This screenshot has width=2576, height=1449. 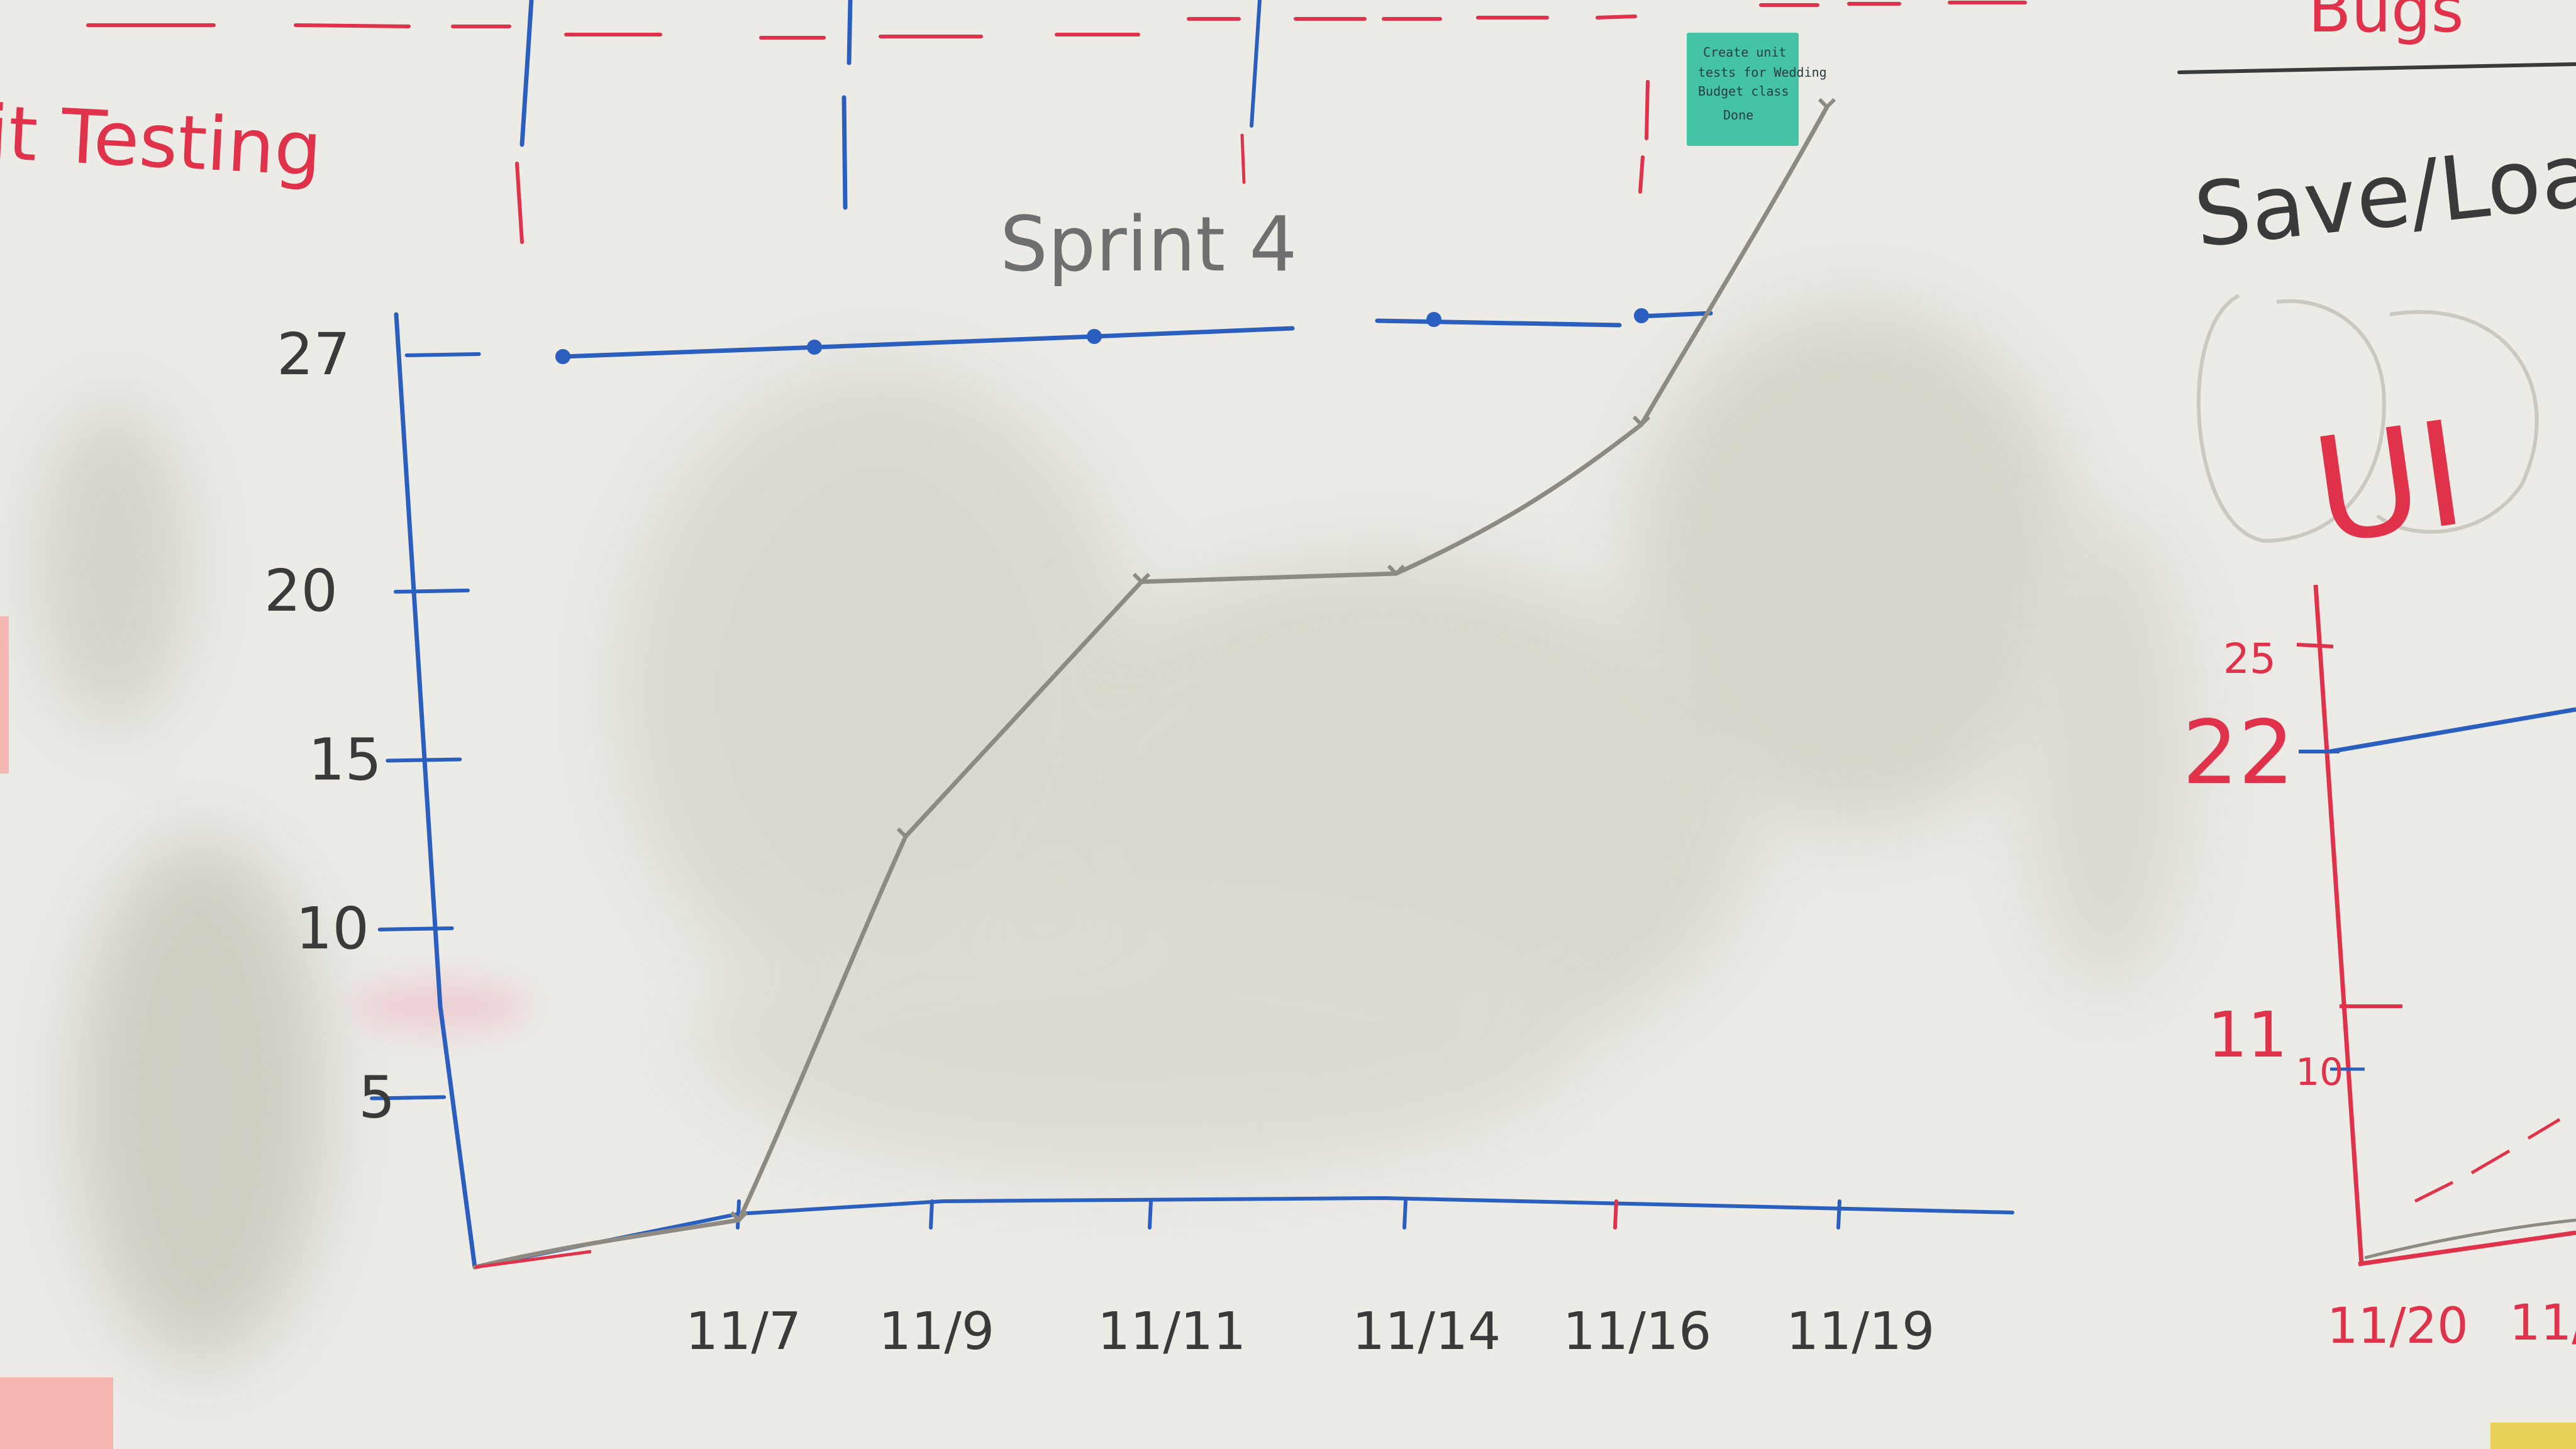 What do you see at coordinates (435, 791) in the screenshot?
I see `chart-y-axis` at bounding box center [435, 791].